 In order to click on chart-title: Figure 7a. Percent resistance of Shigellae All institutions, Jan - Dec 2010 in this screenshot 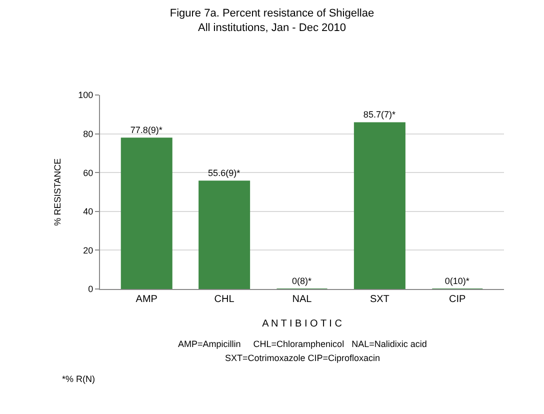, I will do `click(272, 21)`.